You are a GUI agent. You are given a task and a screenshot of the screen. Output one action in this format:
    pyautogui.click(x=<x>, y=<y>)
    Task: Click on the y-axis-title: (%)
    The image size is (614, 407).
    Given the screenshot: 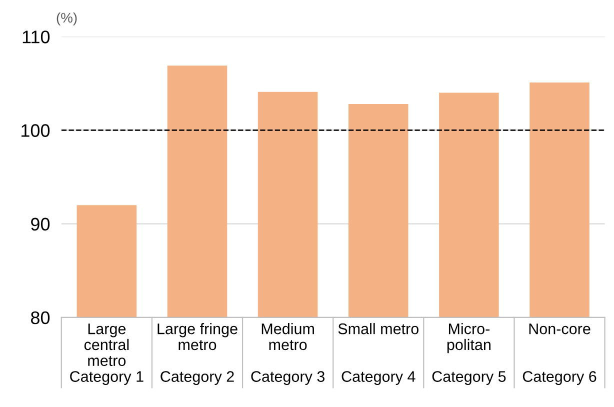 What is the action you would take?
    pyautogui.click(x=66, y=19)
    